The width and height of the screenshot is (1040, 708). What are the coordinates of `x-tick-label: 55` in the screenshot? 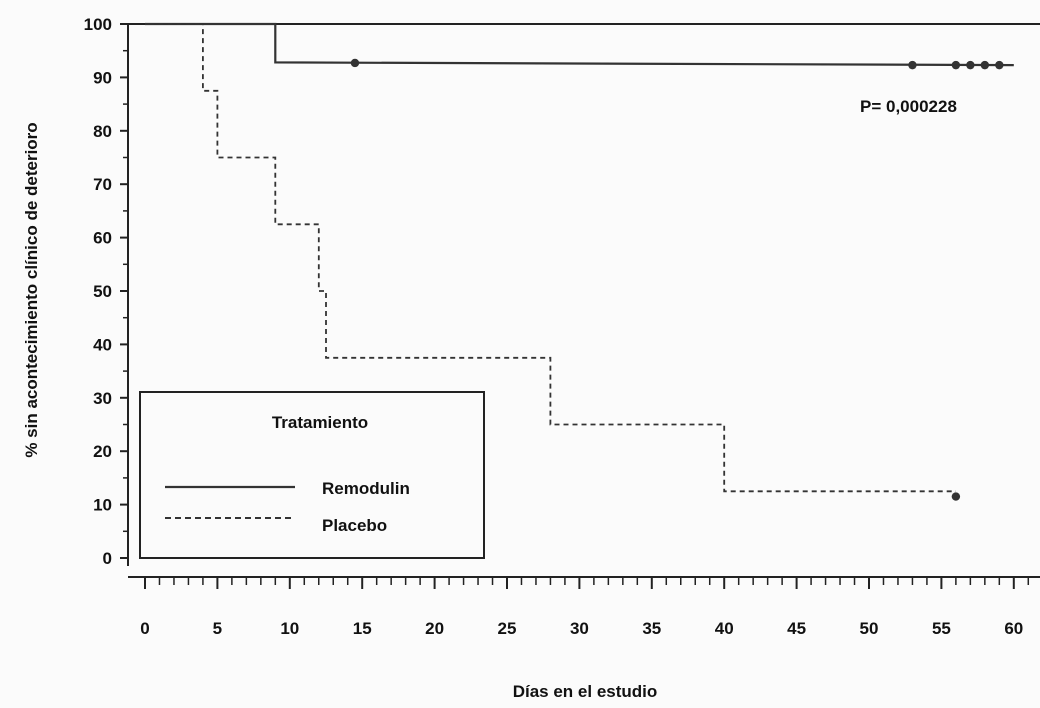 It's located at (941, 628).